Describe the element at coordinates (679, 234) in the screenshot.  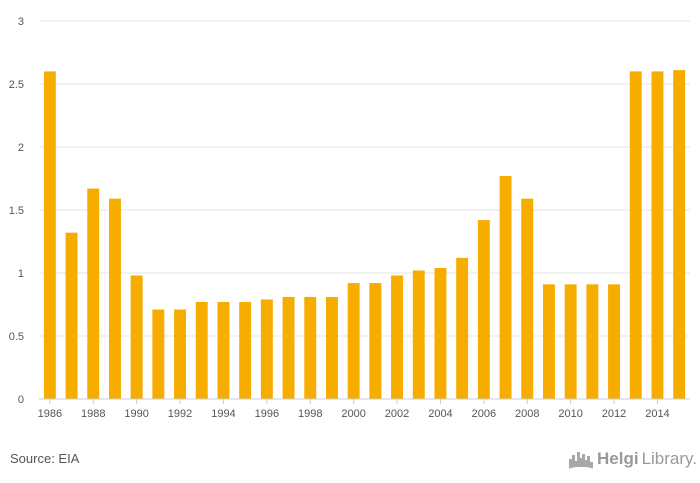
I see `bar-2015` at that location.